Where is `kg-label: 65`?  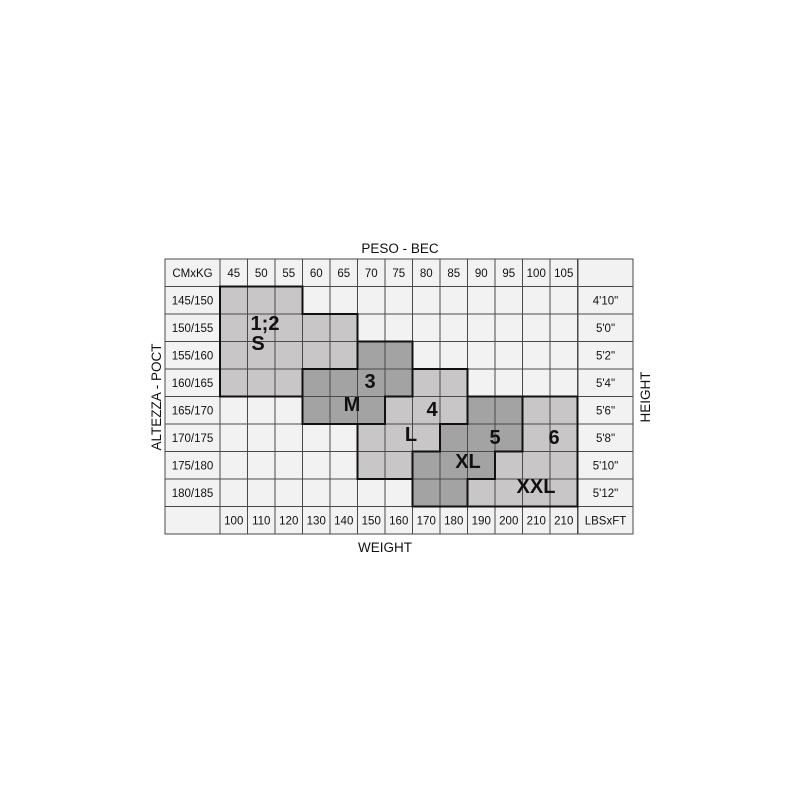 kg-label: 65 is located at coordinates (343, 274).